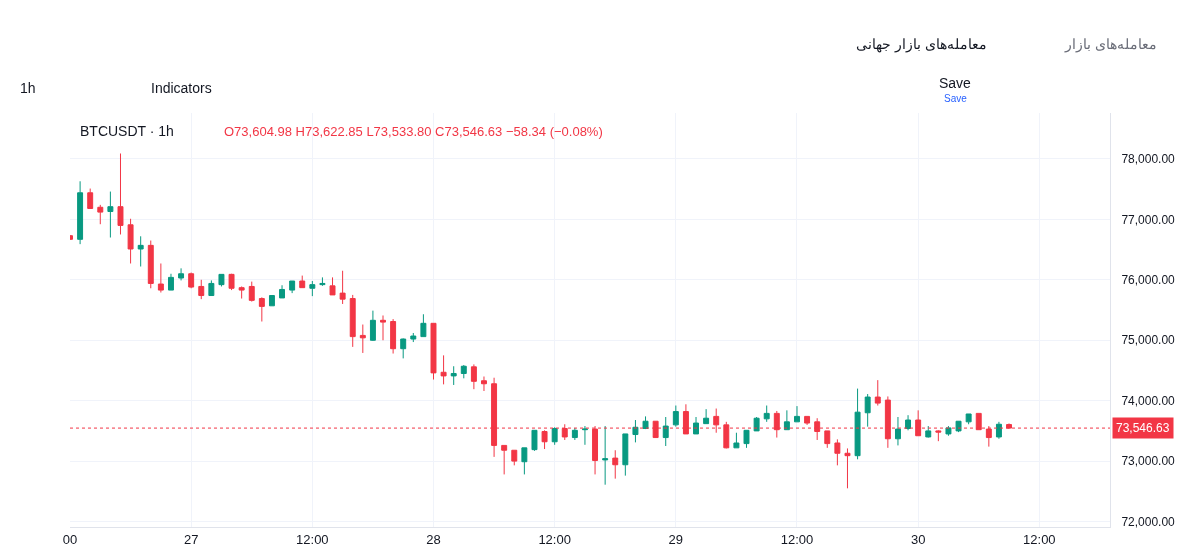 This screenshot has width=1202, height=560. What do you see at coordinates (1148, 280) in the screenshot?
I see `y-tick-label: 76,000.00` at bounding box center [1148, 280].